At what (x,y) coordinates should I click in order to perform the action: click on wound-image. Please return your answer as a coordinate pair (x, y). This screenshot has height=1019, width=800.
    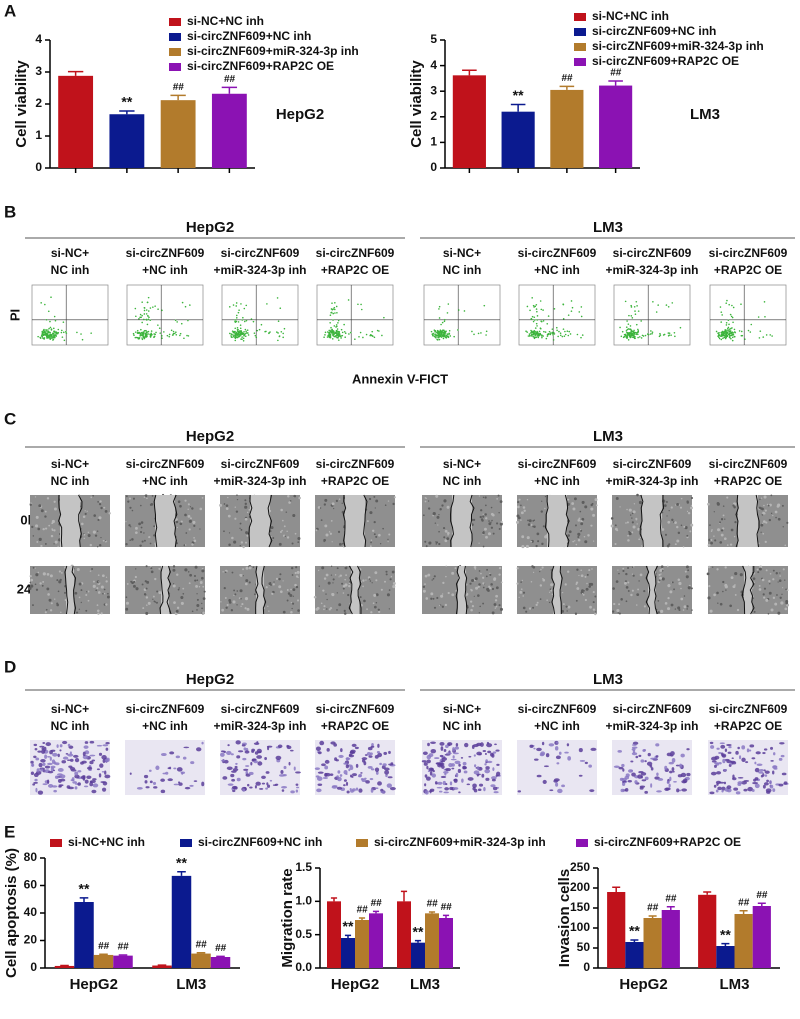
    Looking at the image, I should click on (652, 590).